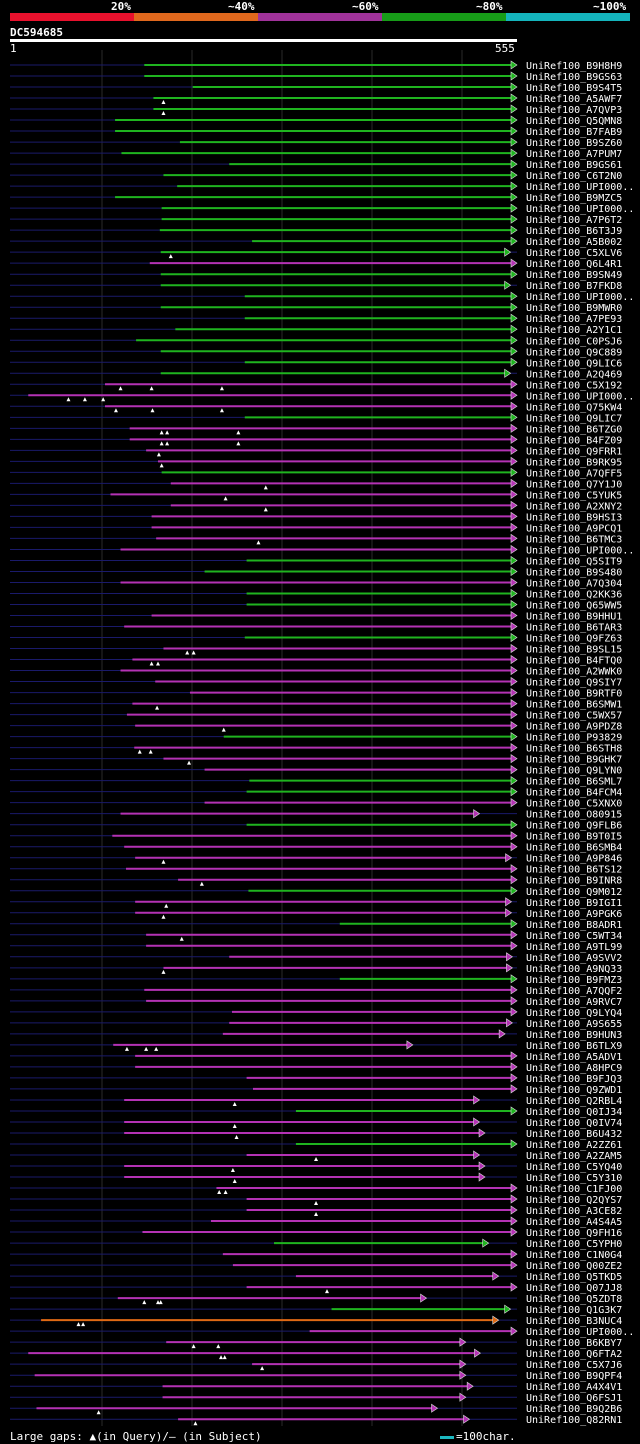 The image size is (640, 1444). Describe the element at coordinates (316, 1420) in the screenshot. I see `hit-row: UniRef100_Q82RN1` at that location.